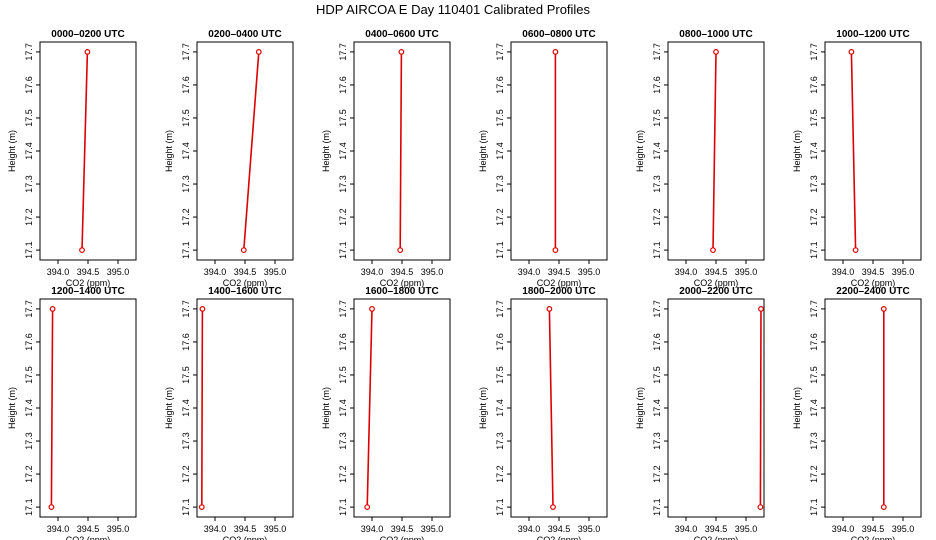 This screenshot has width=936, height=540. I want to click on panel-title: 1600–1800 UTC, so click(401, 291).